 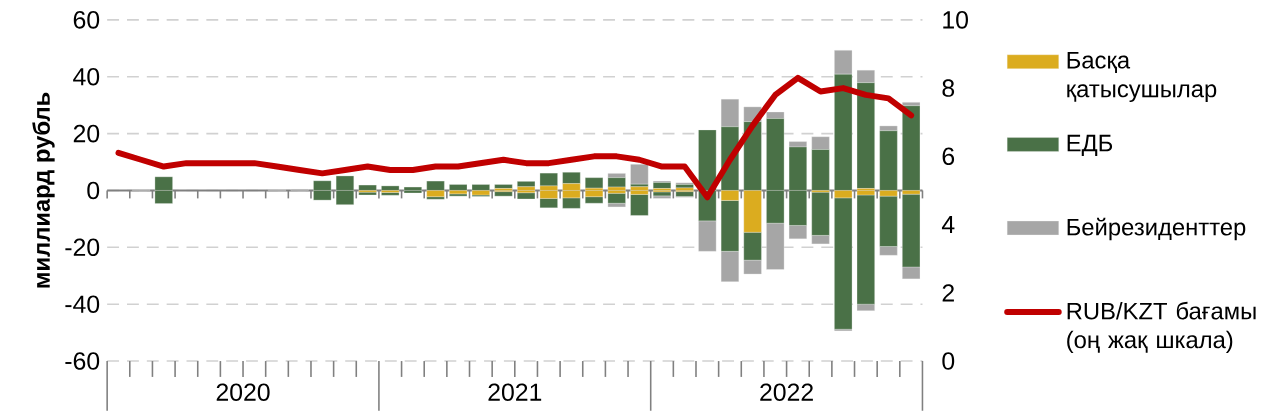 I want to click on legend-label: Бейрезиденттер, so click(x=1156, y=229).